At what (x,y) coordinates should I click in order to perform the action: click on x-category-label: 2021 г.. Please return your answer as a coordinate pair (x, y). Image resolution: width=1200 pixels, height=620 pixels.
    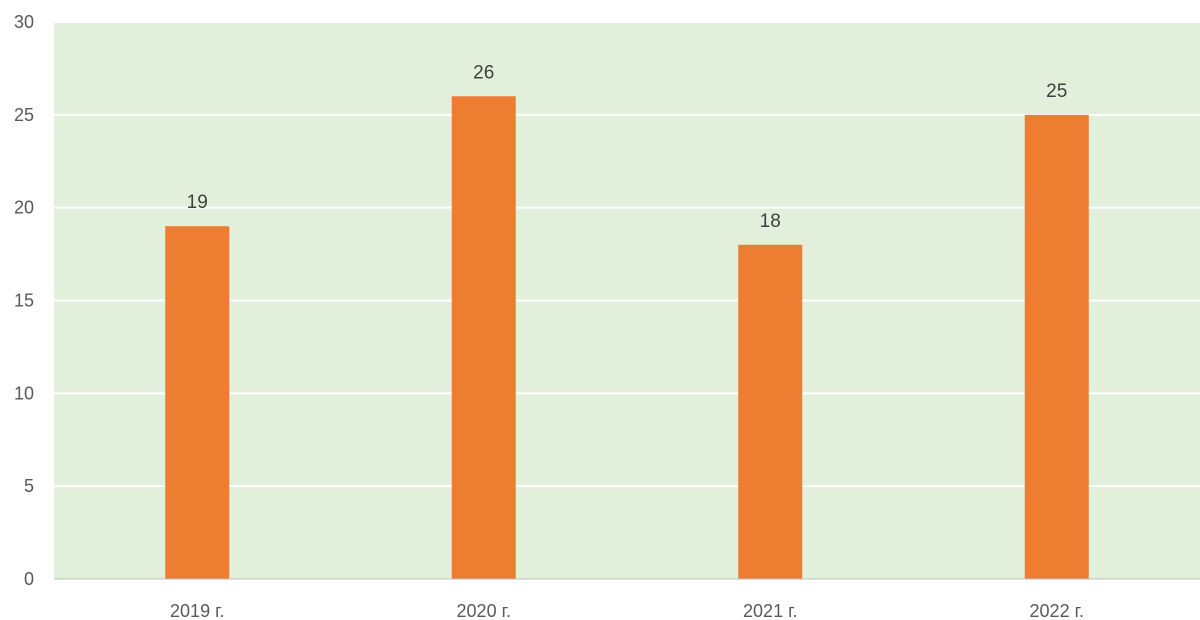
    Looking at the image, I should click on (770, 610).